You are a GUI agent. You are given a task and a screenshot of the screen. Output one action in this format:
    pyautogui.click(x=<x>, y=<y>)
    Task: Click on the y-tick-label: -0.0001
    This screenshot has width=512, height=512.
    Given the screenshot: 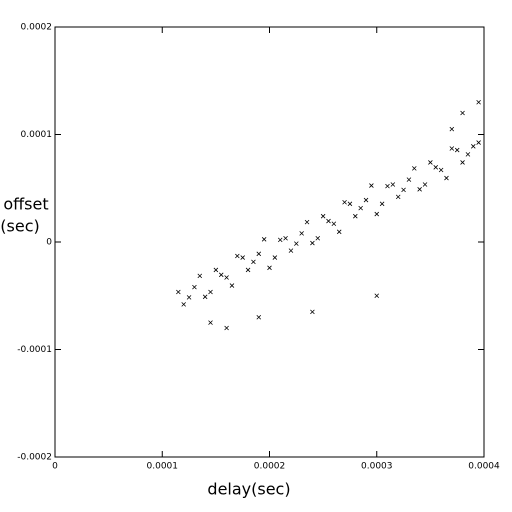 What is the action you would take?
    pyautogui.click(x=34, y=350)
    